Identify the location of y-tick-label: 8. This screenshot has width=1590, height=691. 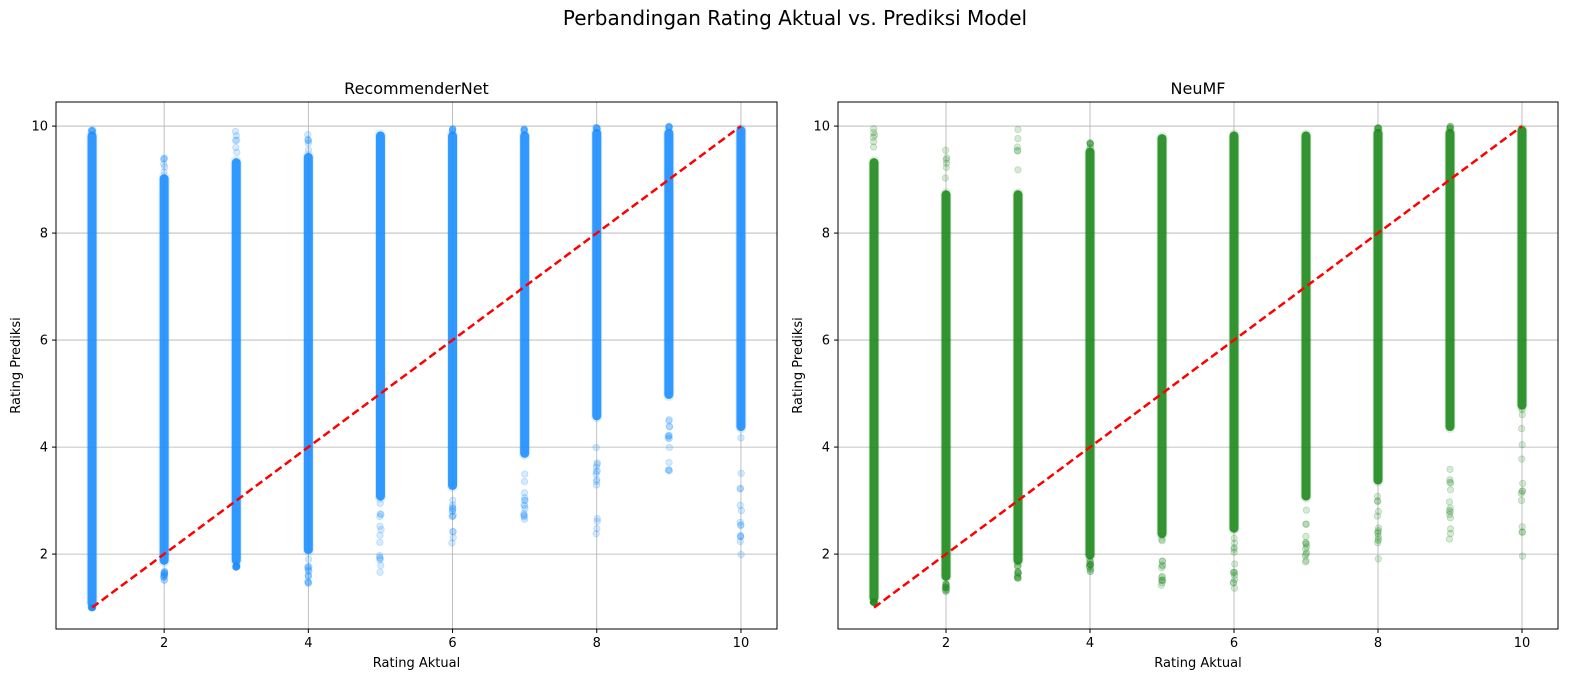
(826, 234).